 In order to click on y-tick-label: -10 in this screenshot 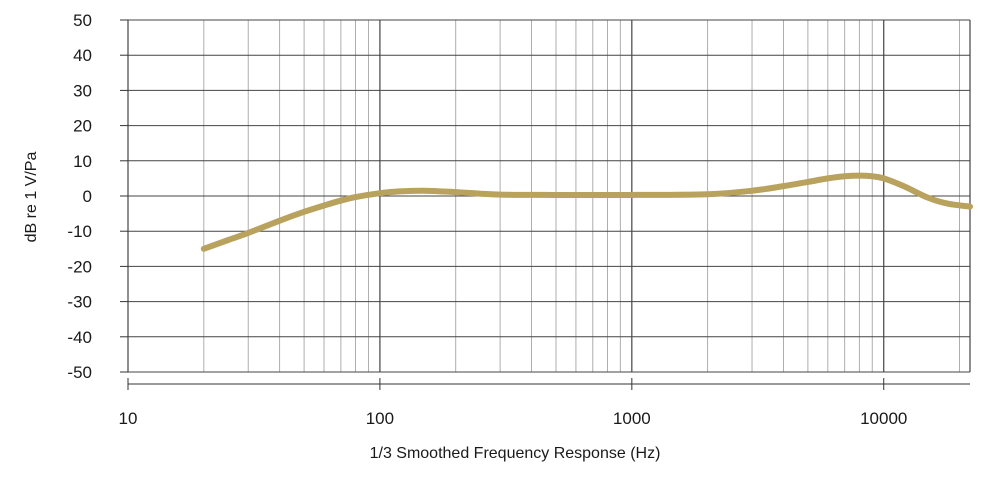, I will do `click(79, 231)`.